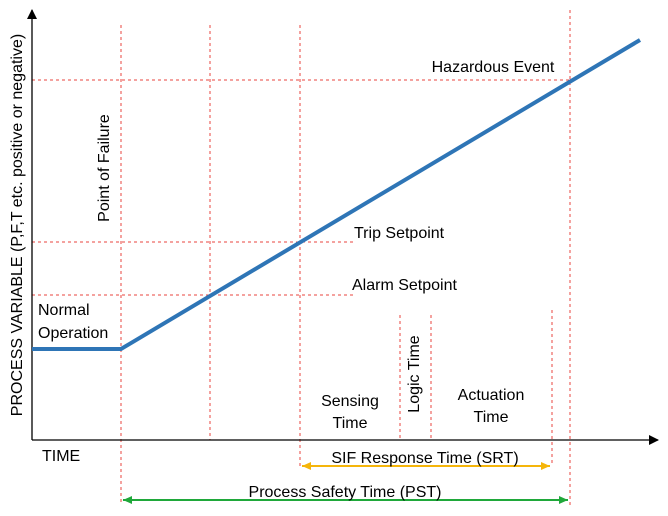 The width and height of the screenshot is (668, 516). What do you see at coordinates (491, 395) in the screenshot?
I see `phase-label: Actuation` at bounding box center [491, 395].